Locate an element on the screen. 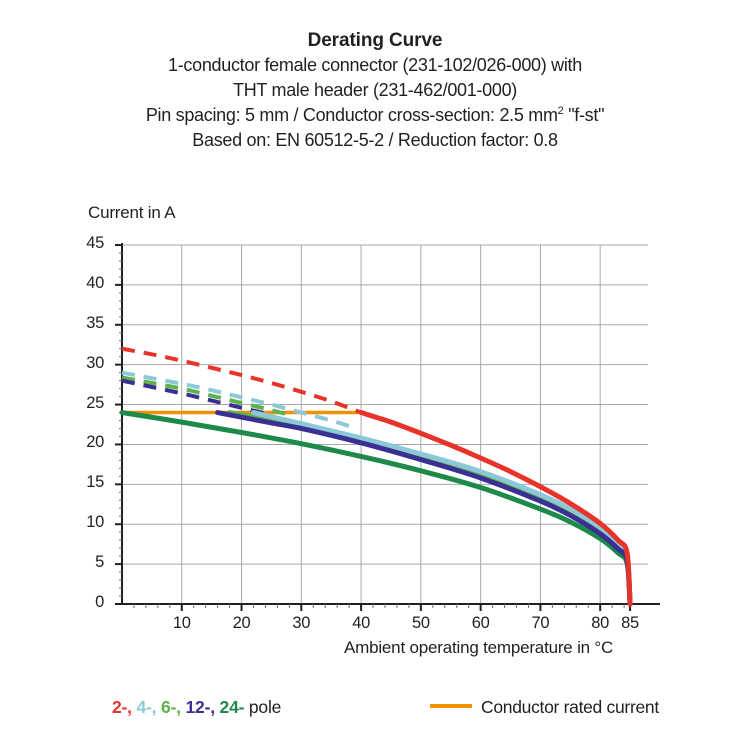 The height and width of the screenshot is (750, 750). x-axis-tick-label: 50 is located at coordinates (420, 623).